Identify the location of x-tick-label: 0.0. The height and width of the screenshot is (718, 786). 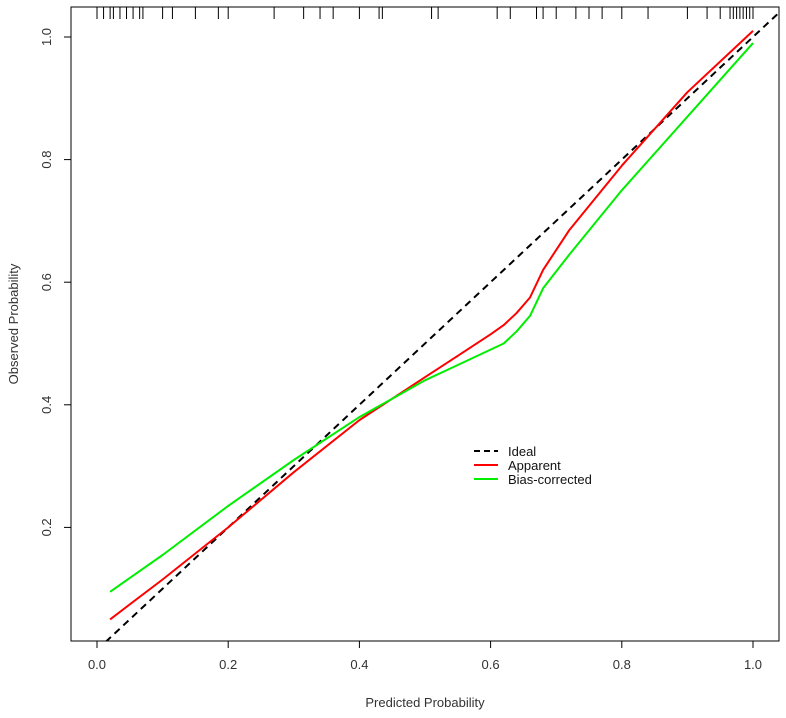
(97, 664).